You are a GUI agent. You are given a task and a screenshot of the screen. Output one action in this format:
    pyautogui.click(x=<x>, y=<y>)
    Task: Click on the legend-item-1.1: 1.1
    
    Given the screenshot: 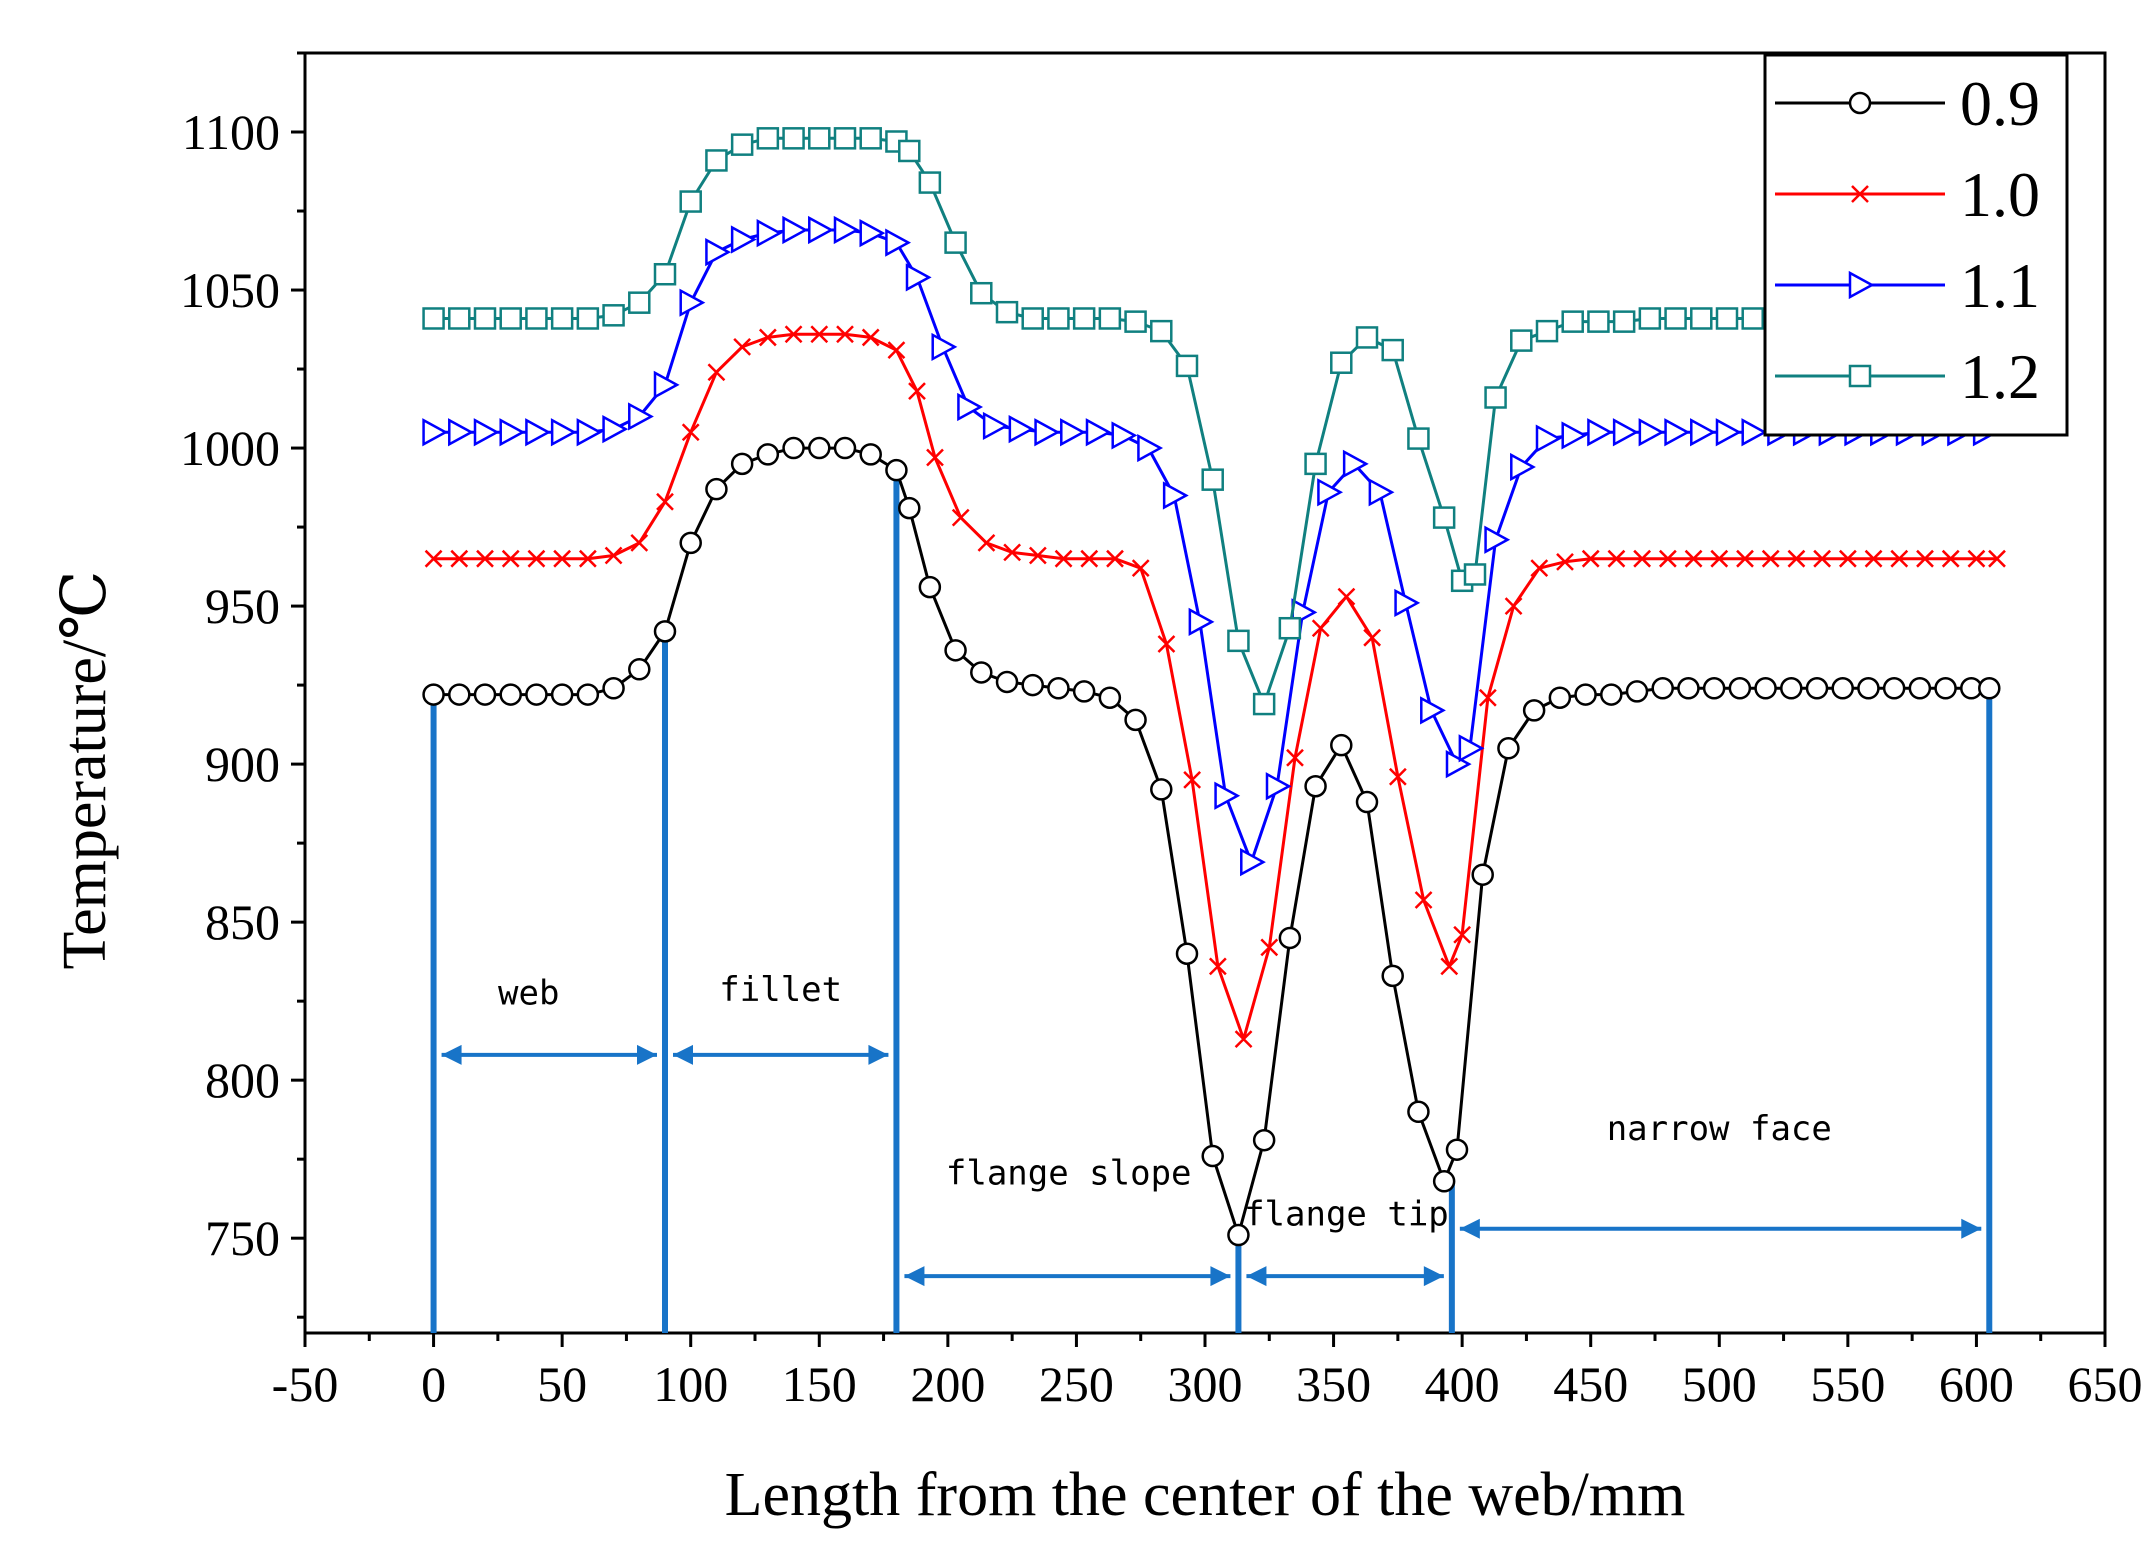 What is the action you would take?
    pyautogui.click(x=1907, y=285)
    